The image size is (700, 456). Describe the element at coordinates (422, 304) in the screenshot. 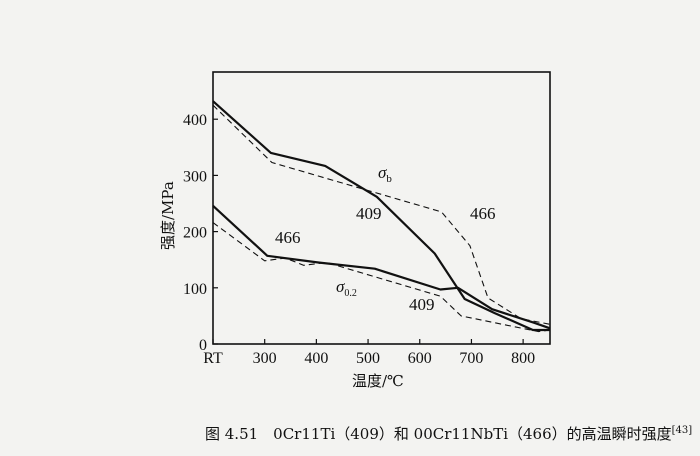

I see `annotation-409-02: 409` at that location.